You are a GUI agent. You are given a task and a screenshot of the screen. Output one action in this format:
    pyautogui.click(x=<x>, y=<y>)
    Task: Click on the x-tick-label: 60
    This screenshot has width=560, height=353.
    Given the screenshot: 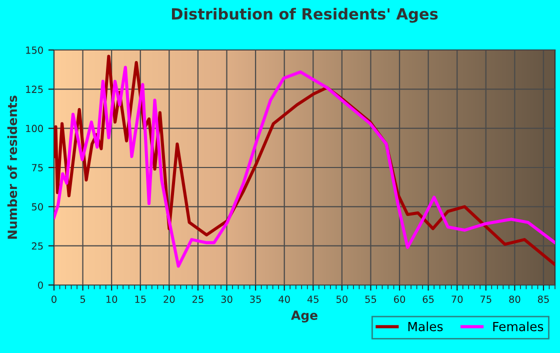 What is the action you would take?
    pyautogui.click(x=400, y=299)
    